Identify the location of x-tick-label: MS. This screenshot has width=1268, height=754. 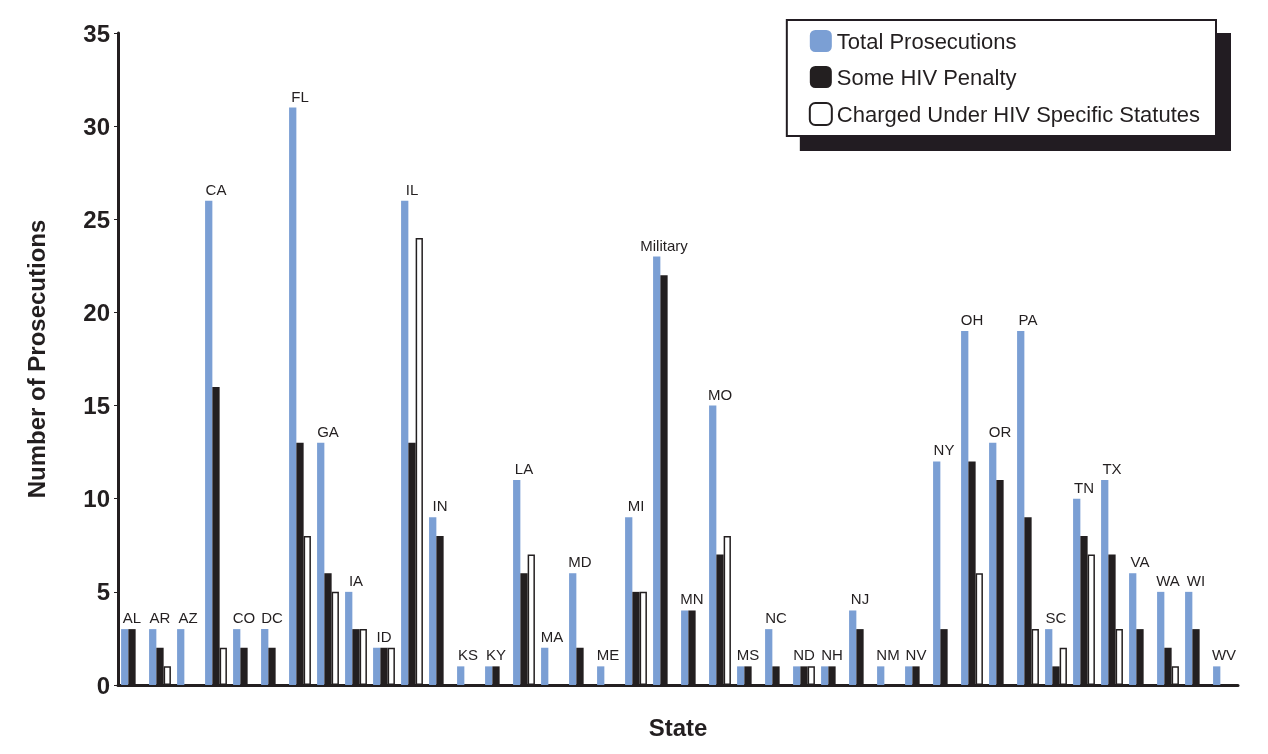
(748, 655).